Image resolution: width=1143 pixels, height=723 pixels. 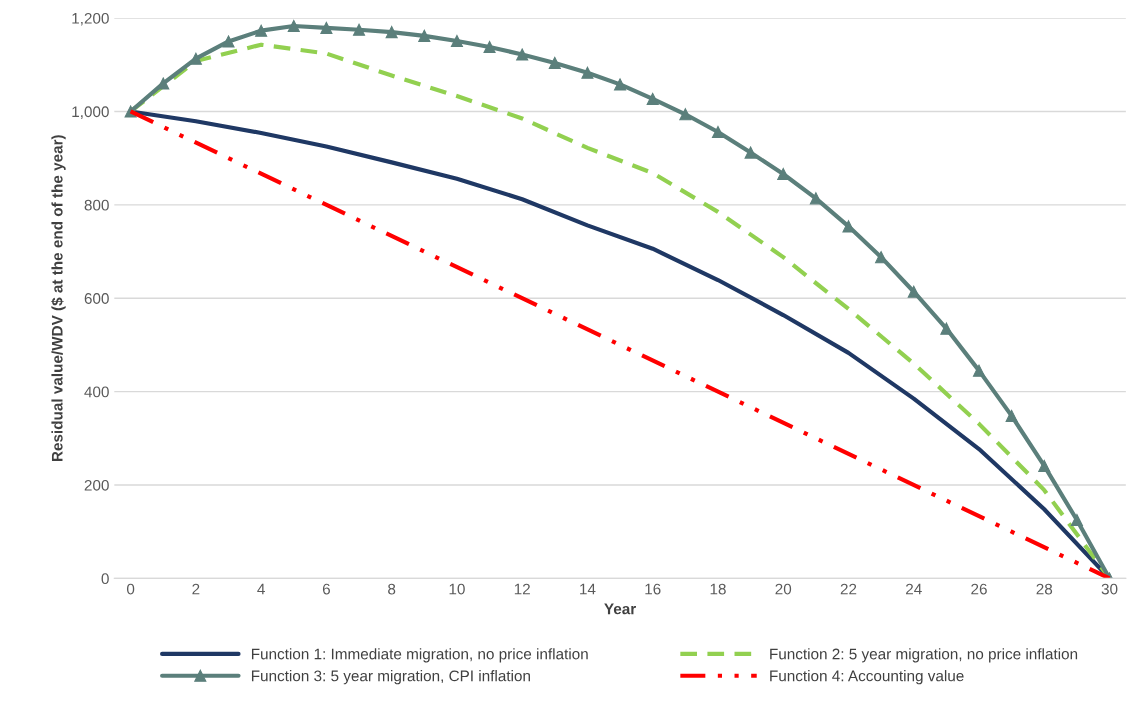 What do you see at coordinates (848, 589) in the screenshot?
I see `x-tick-label: 22` at bounding box center [848, 589].